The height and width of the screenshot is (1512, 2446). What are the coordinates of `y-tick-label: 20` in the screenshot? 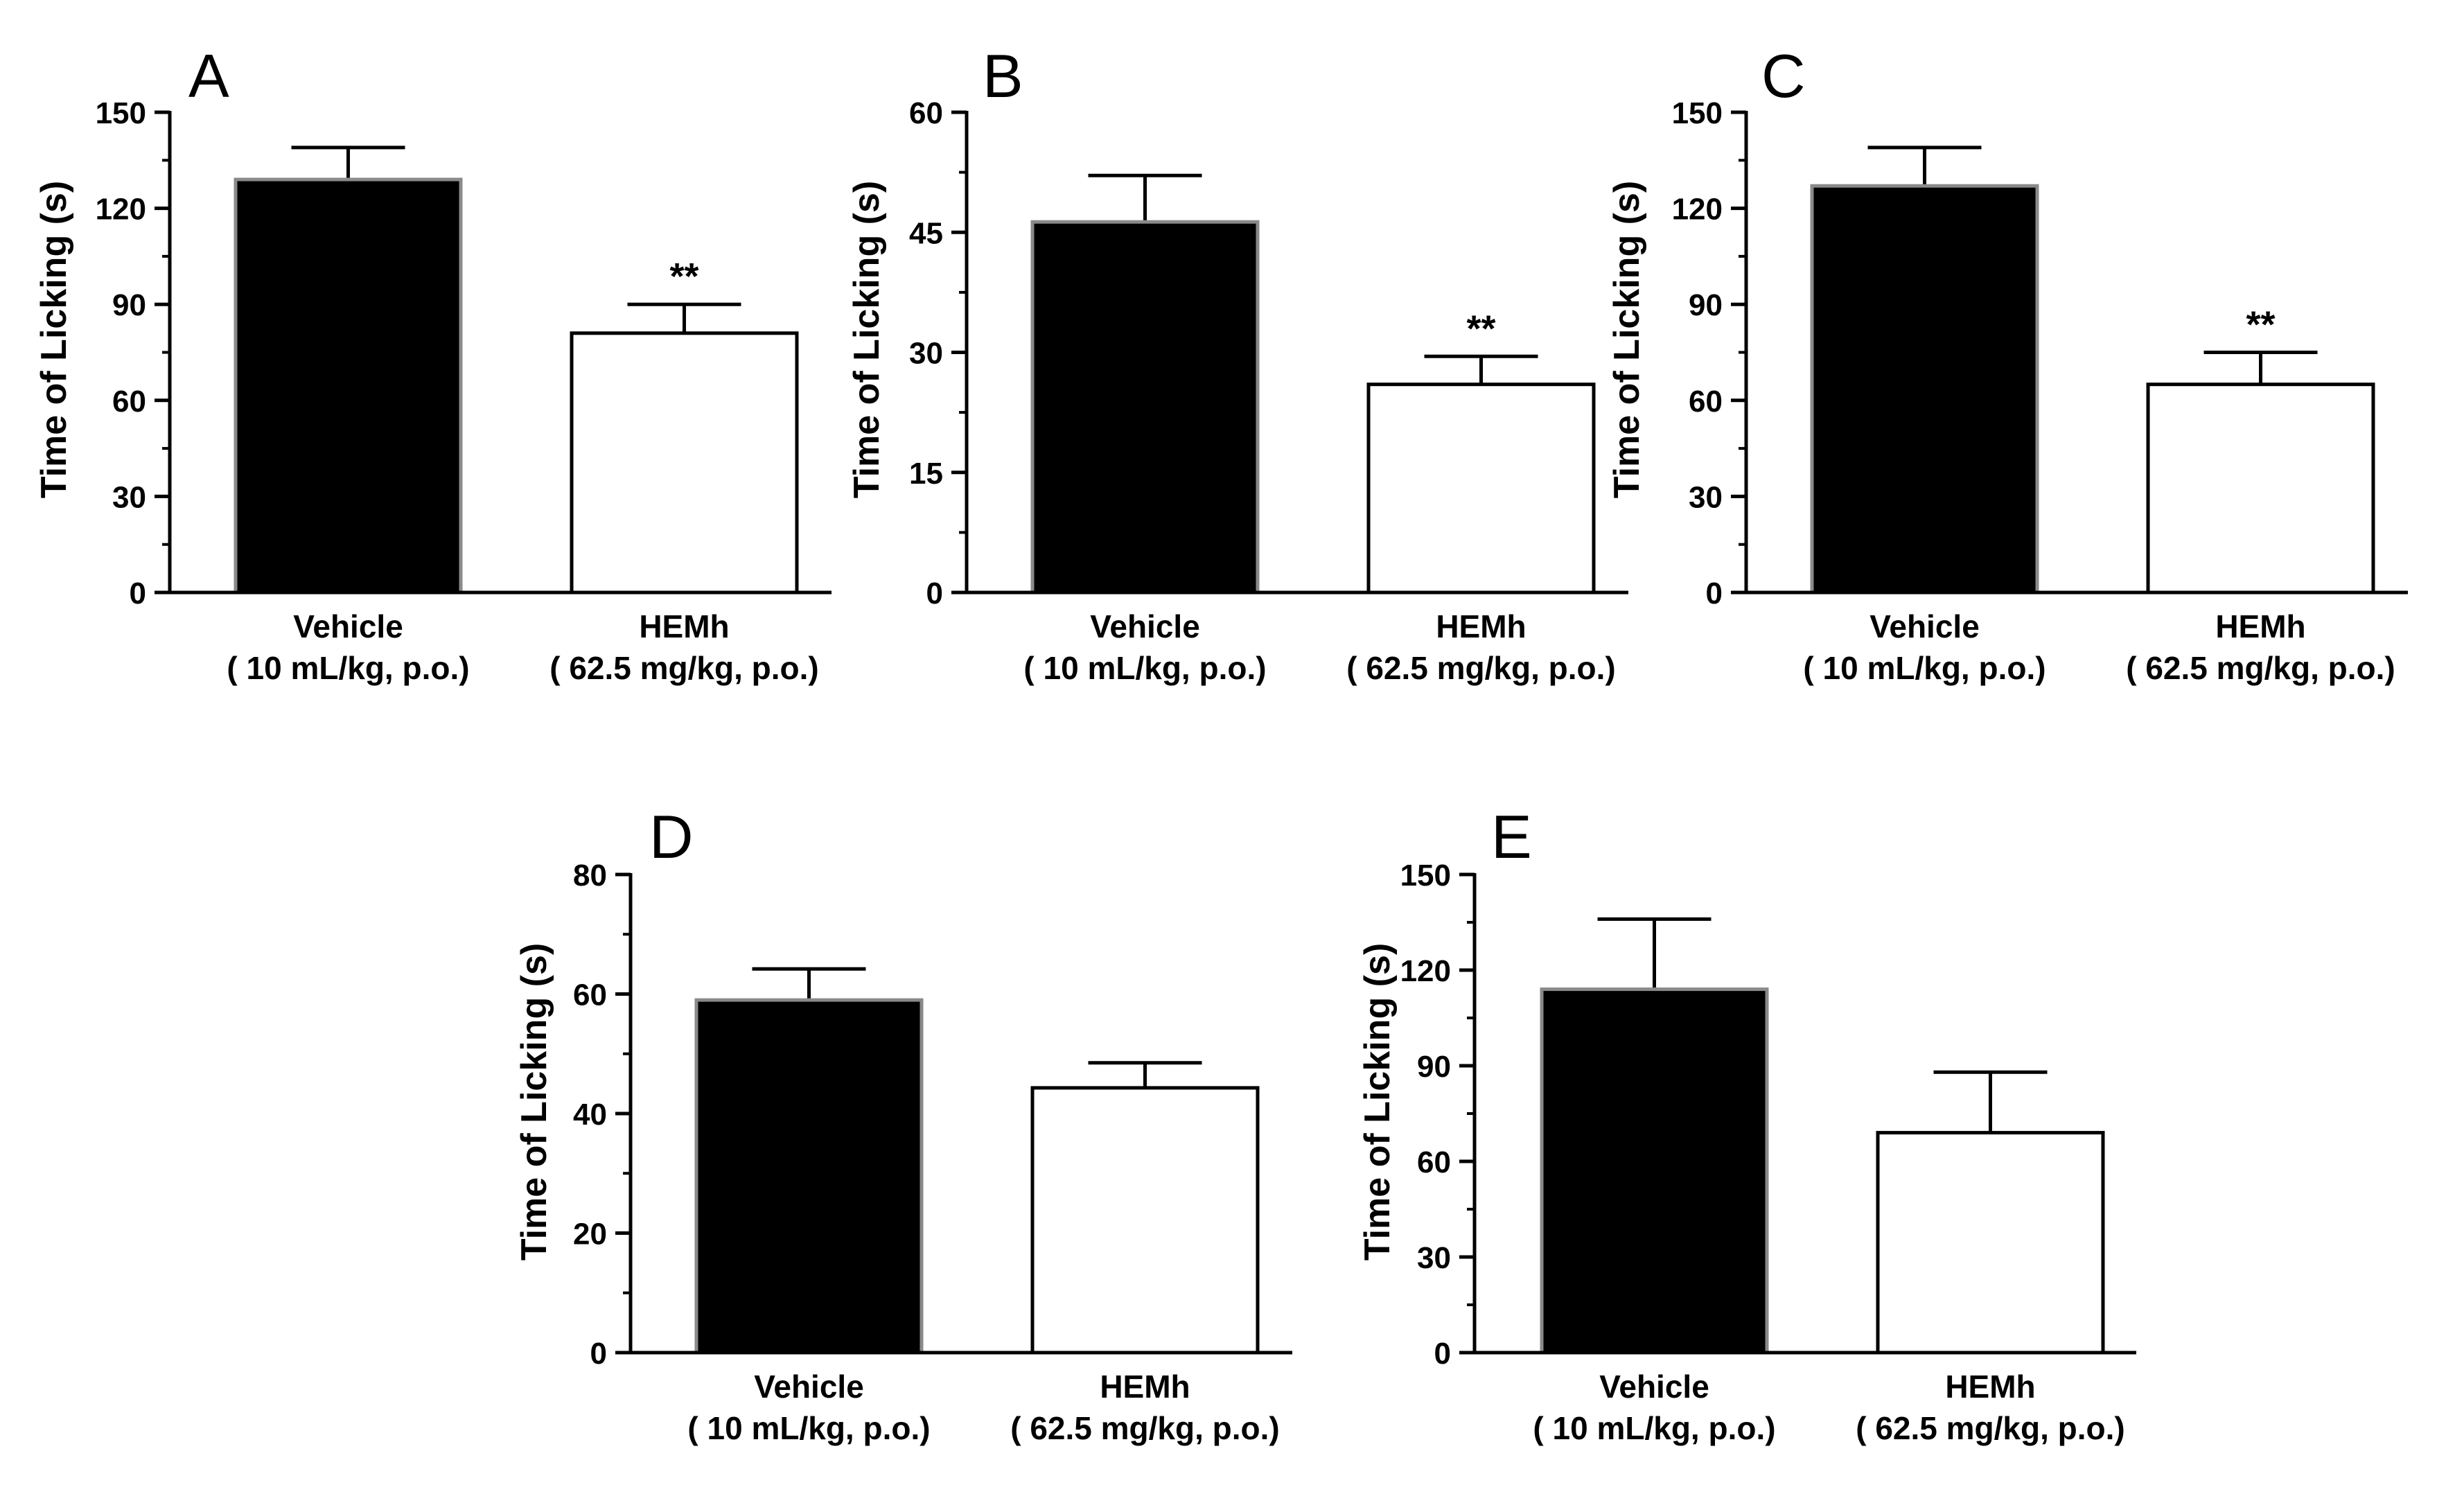 It's located at (590, 1234).